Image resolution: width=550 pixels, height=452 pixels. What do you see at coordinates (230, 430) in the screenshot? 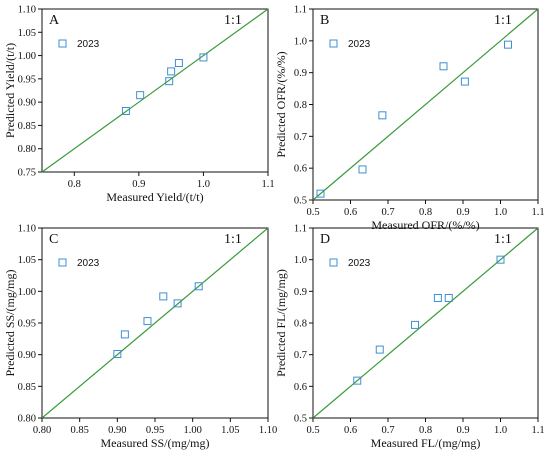
I see `x-tick-label: 1.05` at bounding box center [230, 430].